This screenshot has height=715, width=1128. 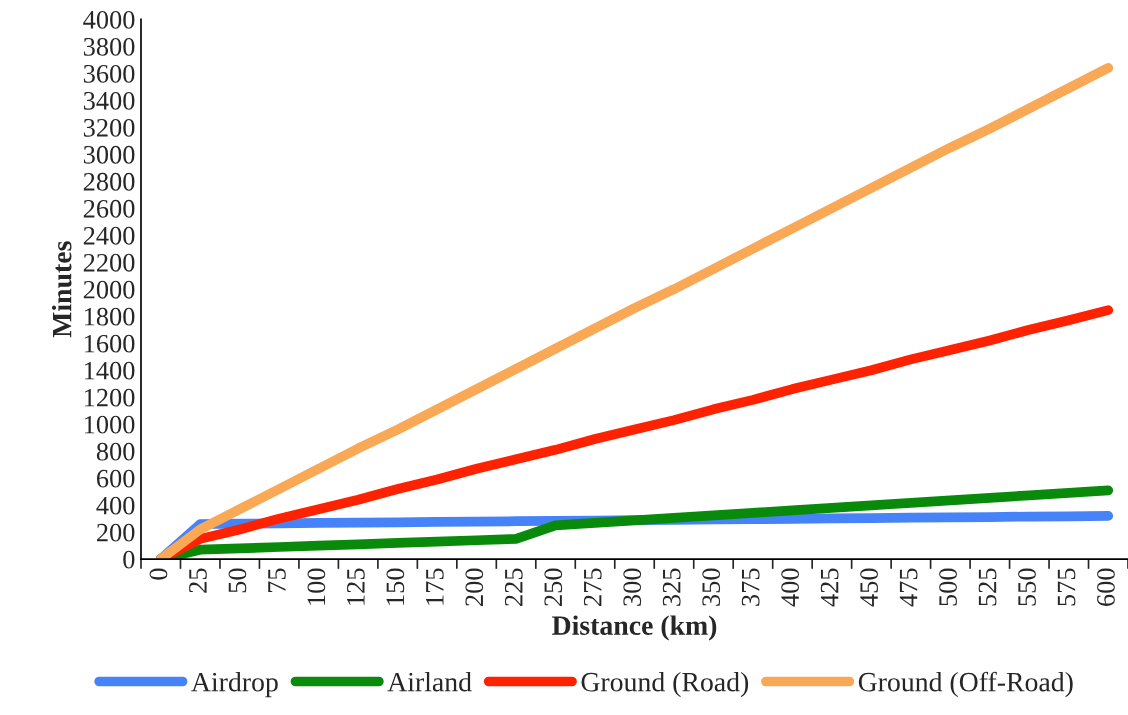 What do you see at coordinates (109, 100) in the screenshot?
I see `y-tick-label: 3400` at bounding box center [109, 100].